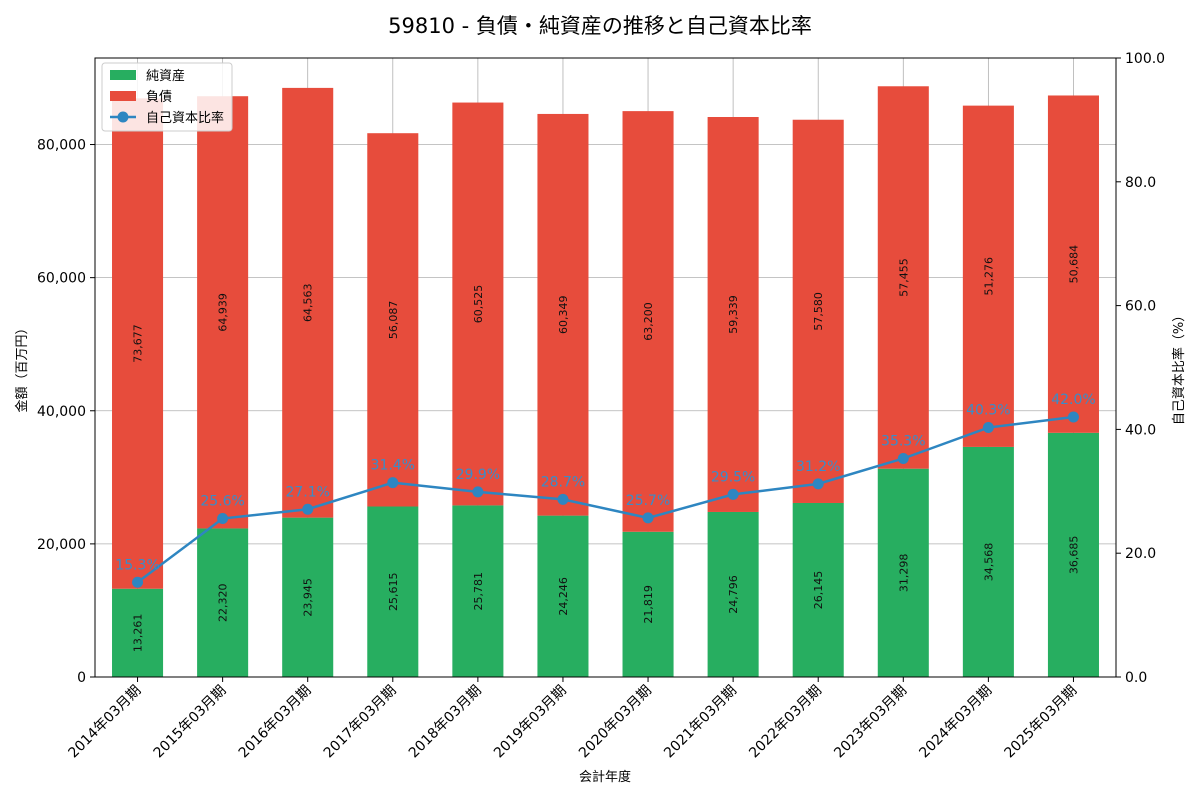  What do you see at coordinates (1179, 367) in the screenshot?
I see `y2-axis-label: 自己資本比率（%）` at bounding box center [1179, 367].